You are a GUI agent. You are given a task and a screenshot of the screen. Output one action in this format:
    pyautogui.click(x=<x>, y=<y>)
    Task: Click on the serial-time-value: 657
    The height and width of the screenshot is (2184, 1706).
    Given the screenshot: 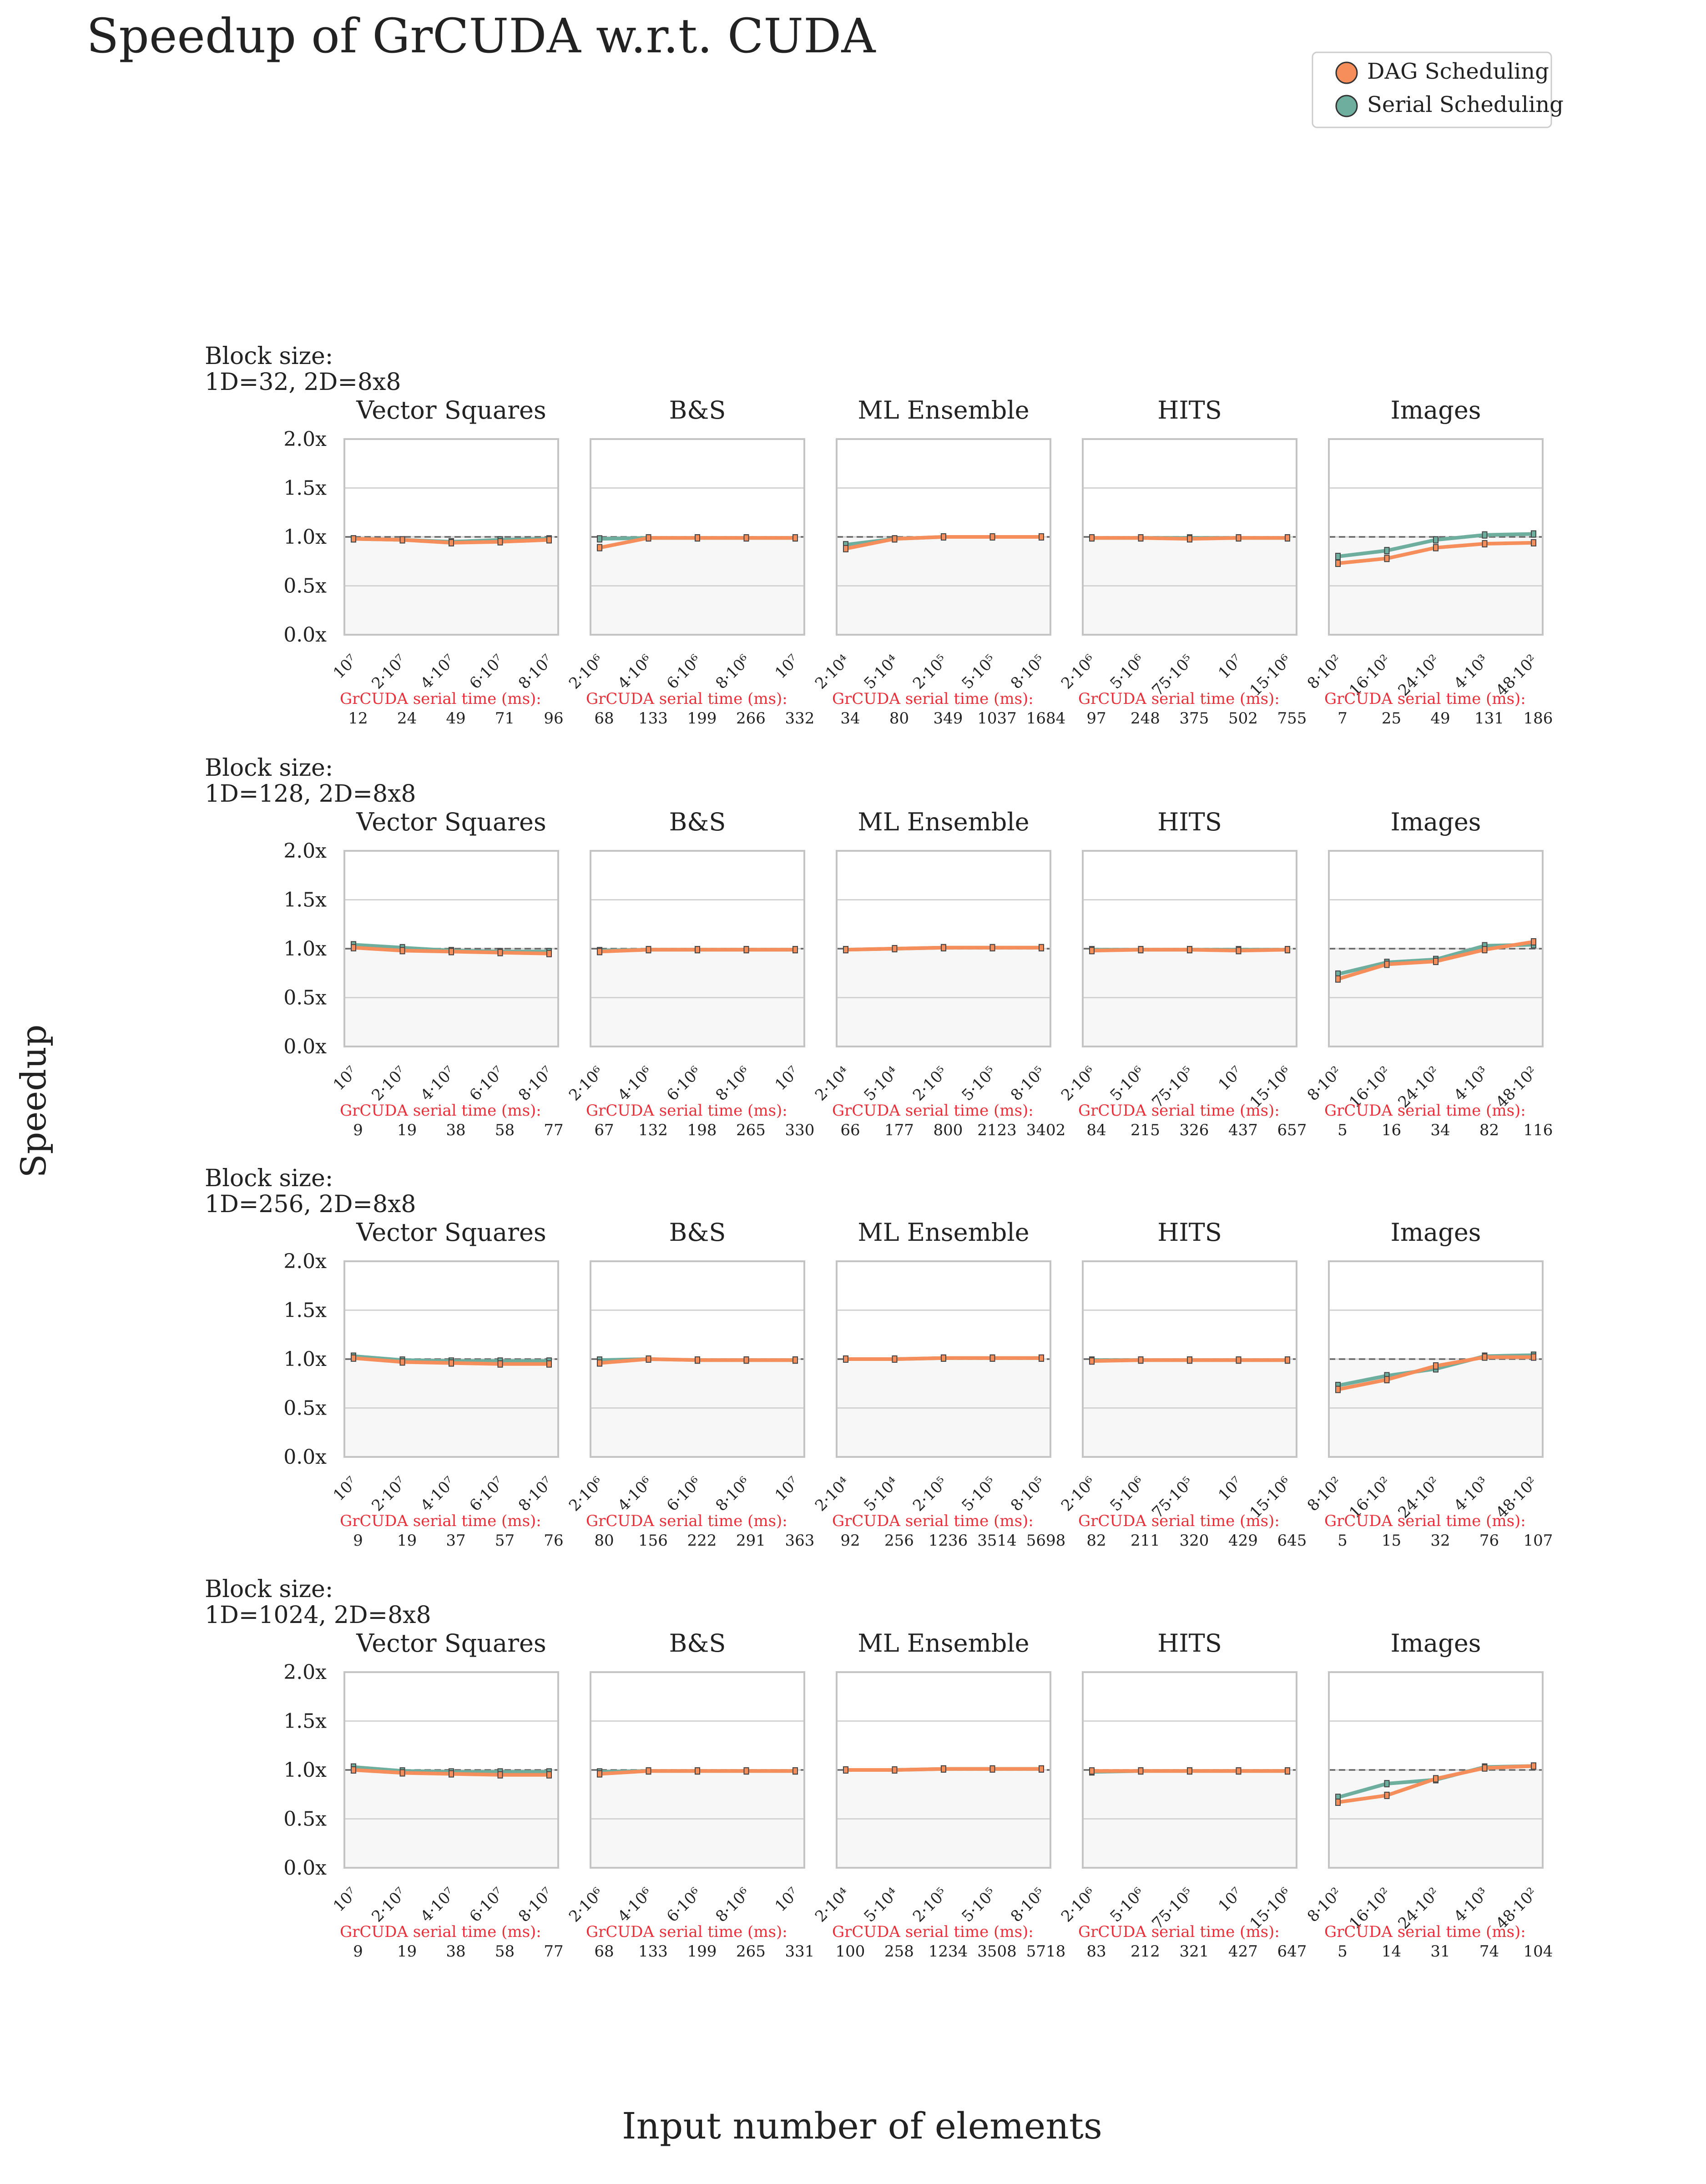 What is the action you would take?
    pyautogui.click(x=1292, y=1130)
    